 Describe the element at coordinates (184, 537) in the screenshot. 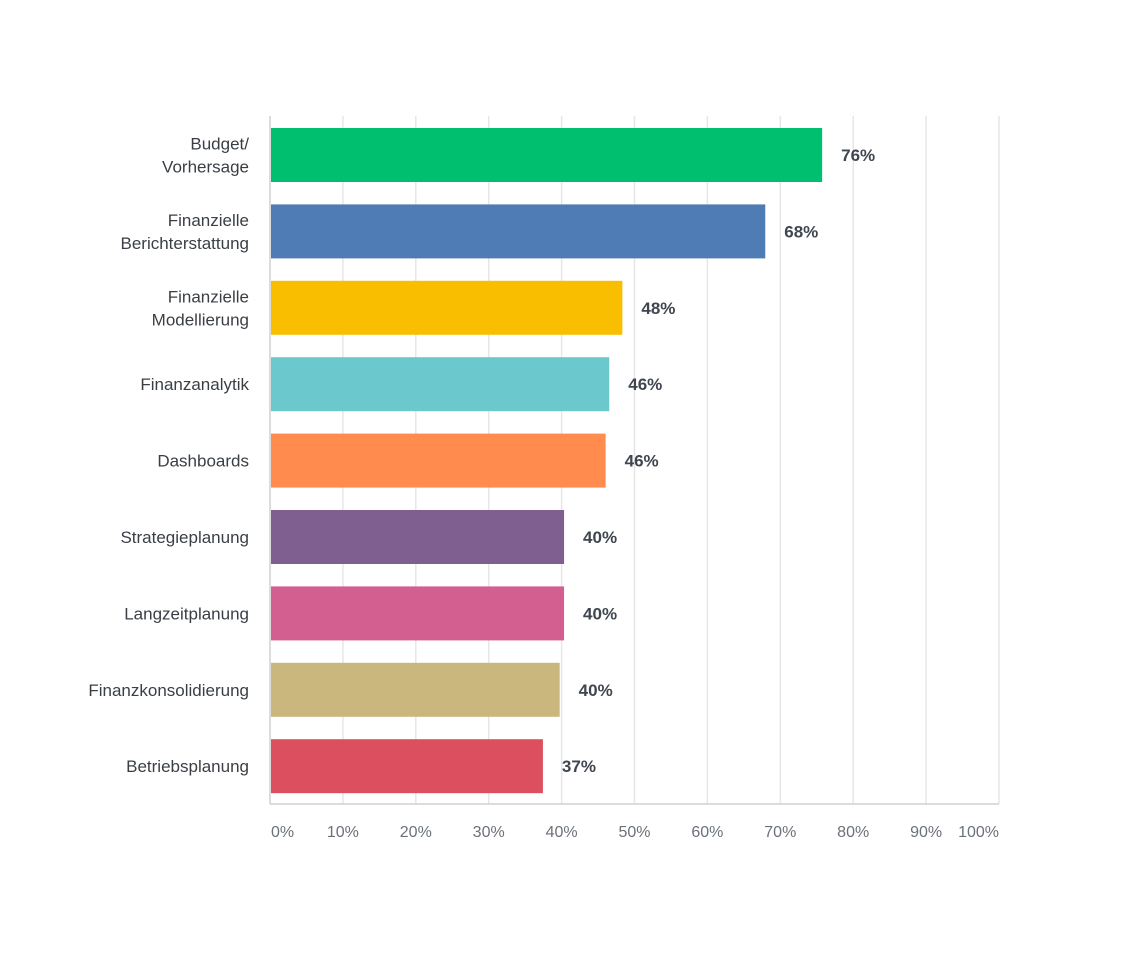

I see `category-label: Strategieplanung` at that location.